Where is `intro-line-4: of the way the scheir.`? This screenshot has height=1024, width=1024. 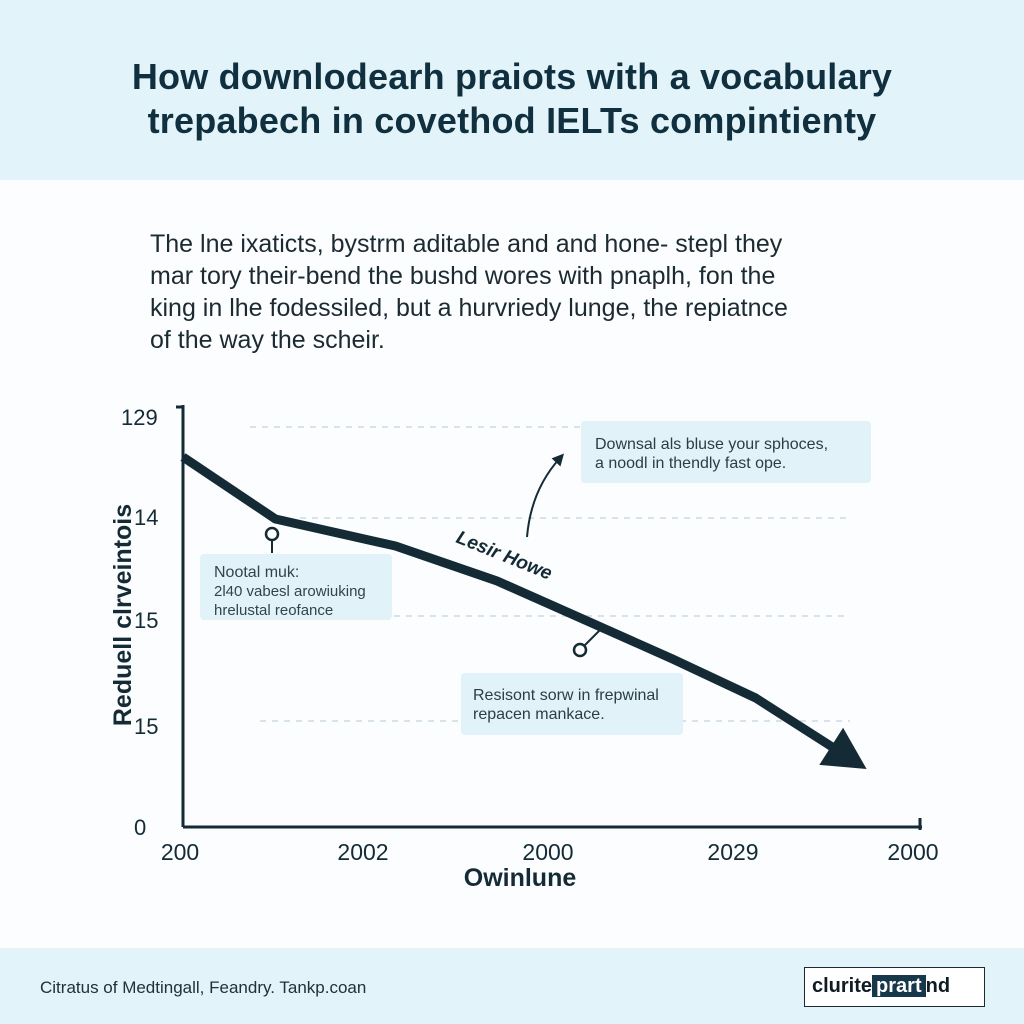 intro-line-4: of the way the scheir. is located at coordinates (267, 340).